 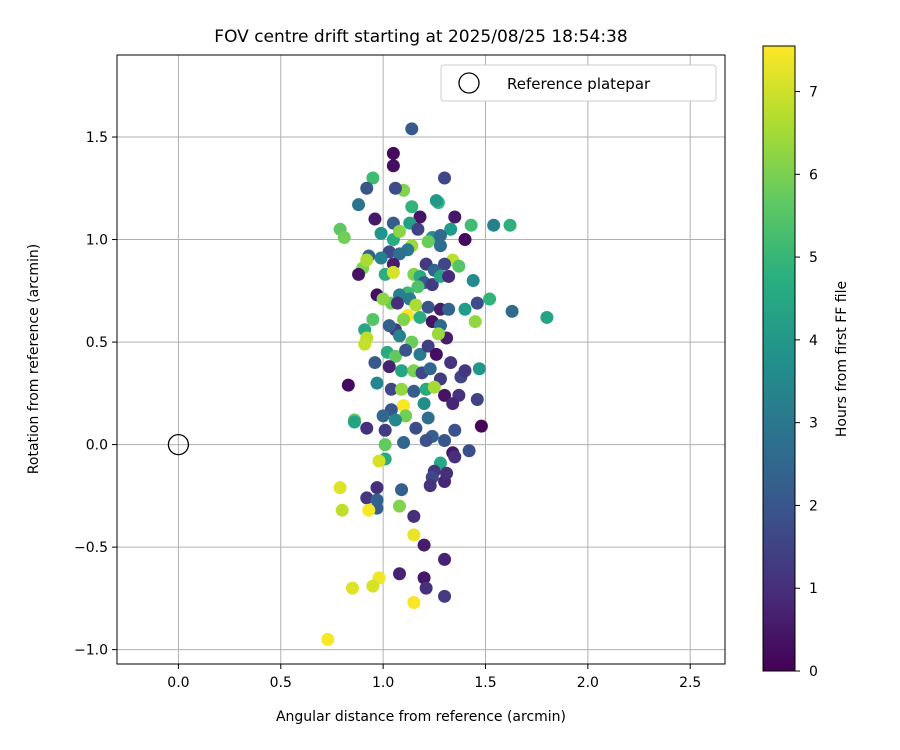 I want to click on x-axis-label: Angular distance from reference (arcmin), so click(x=421, y=717).